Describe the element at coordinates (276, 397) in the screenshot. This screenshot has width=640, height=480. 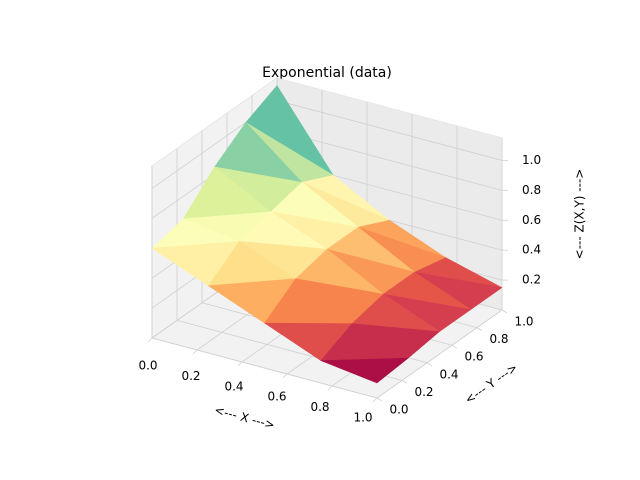
I see `x-tick-label: 0.6` at that location.